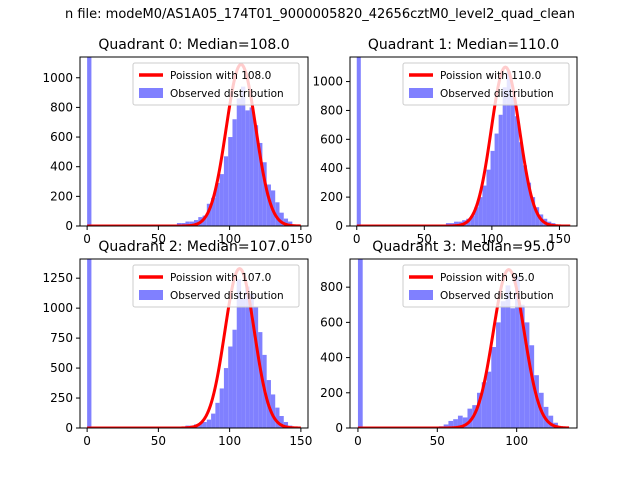 The width and height of the screenshot is (640, 480). Describe the element at coordinates (490, 76) in the screenshot. I see `legend-label-fit: Poission with 110.0` at that location.